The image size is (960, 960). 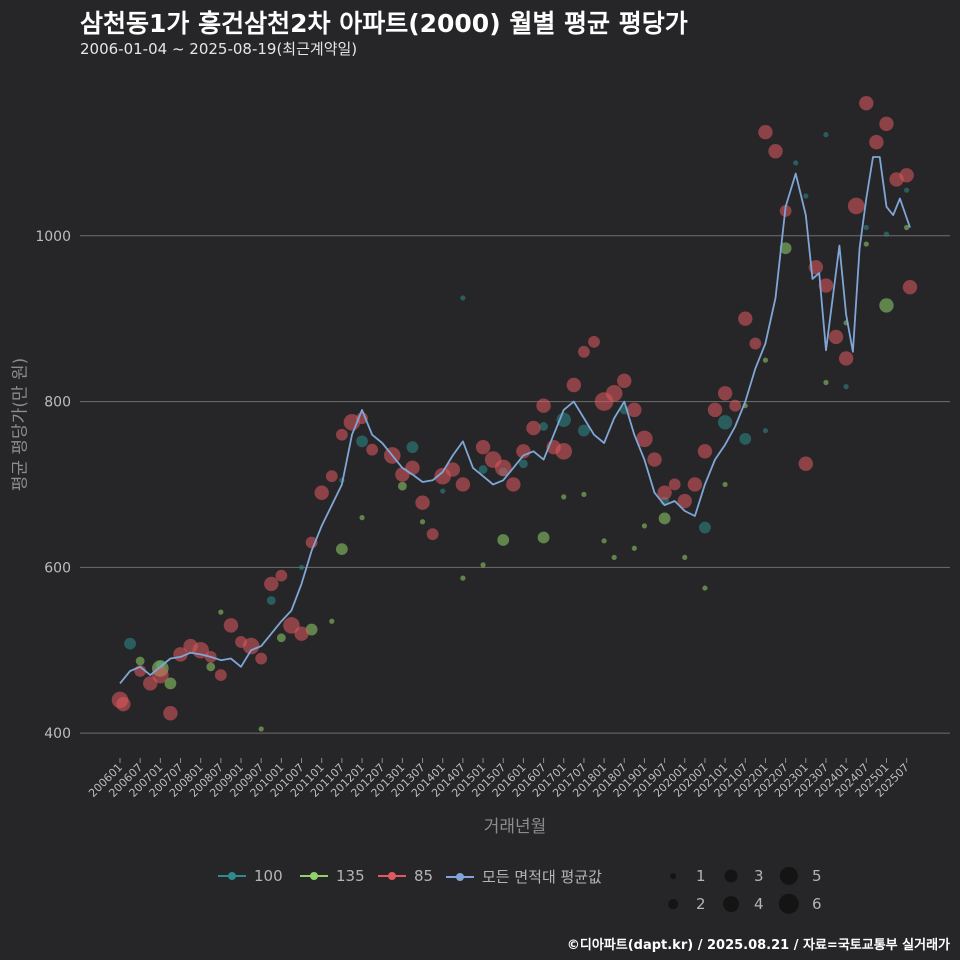 I want to click on size-legend-item: 2, so click(x=682, y=904).